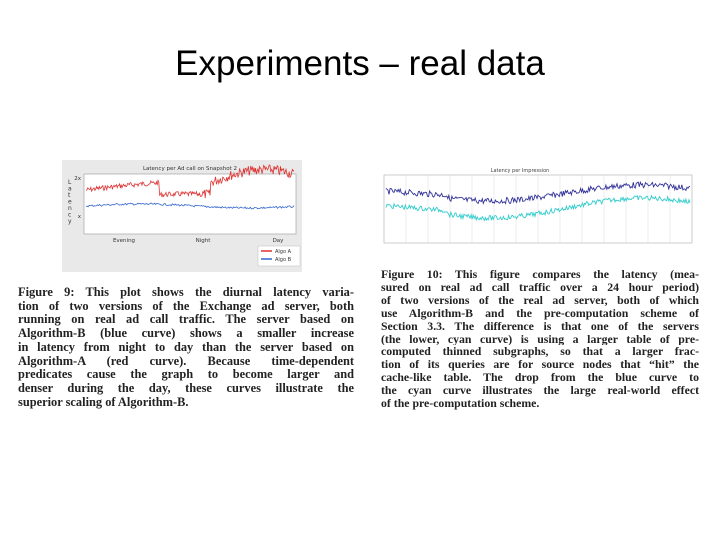 The height and width of the screenshot is (540, 720). I want to click on caption-line: of the pre-computation scheme., so click(460, 403).